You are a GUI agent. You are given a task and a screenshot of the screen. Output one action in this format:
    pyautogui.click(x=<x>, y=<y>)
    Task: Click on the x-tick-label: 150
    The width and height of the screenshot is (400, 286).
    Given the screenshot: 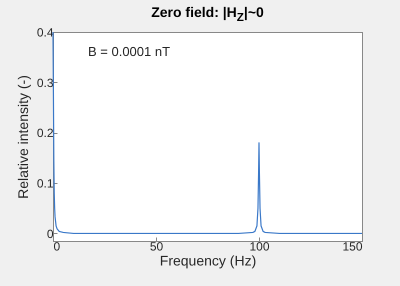 What is the action you would take?
    pyautogui.click(x=352, y=247)
    